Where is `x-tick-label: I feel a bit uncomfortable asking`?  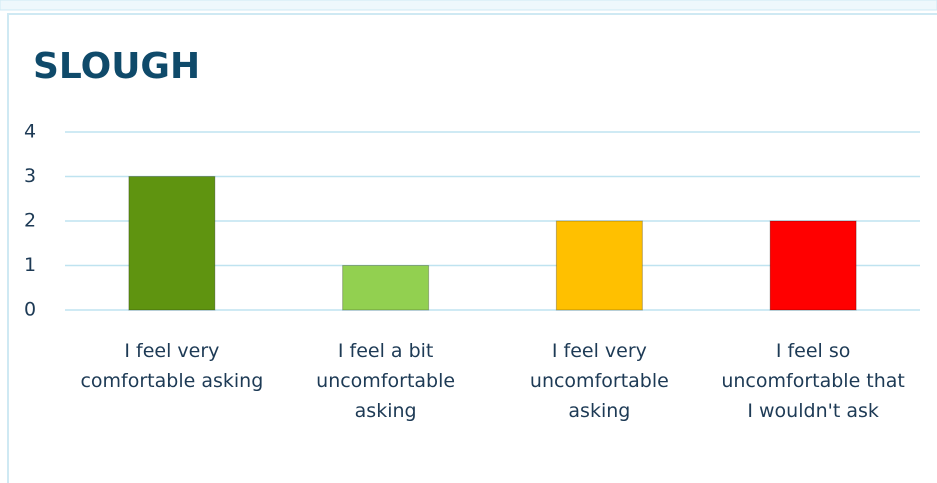
x-tick-label: I feel a bit uncomfortable asking is located at coordinates (386, 381).